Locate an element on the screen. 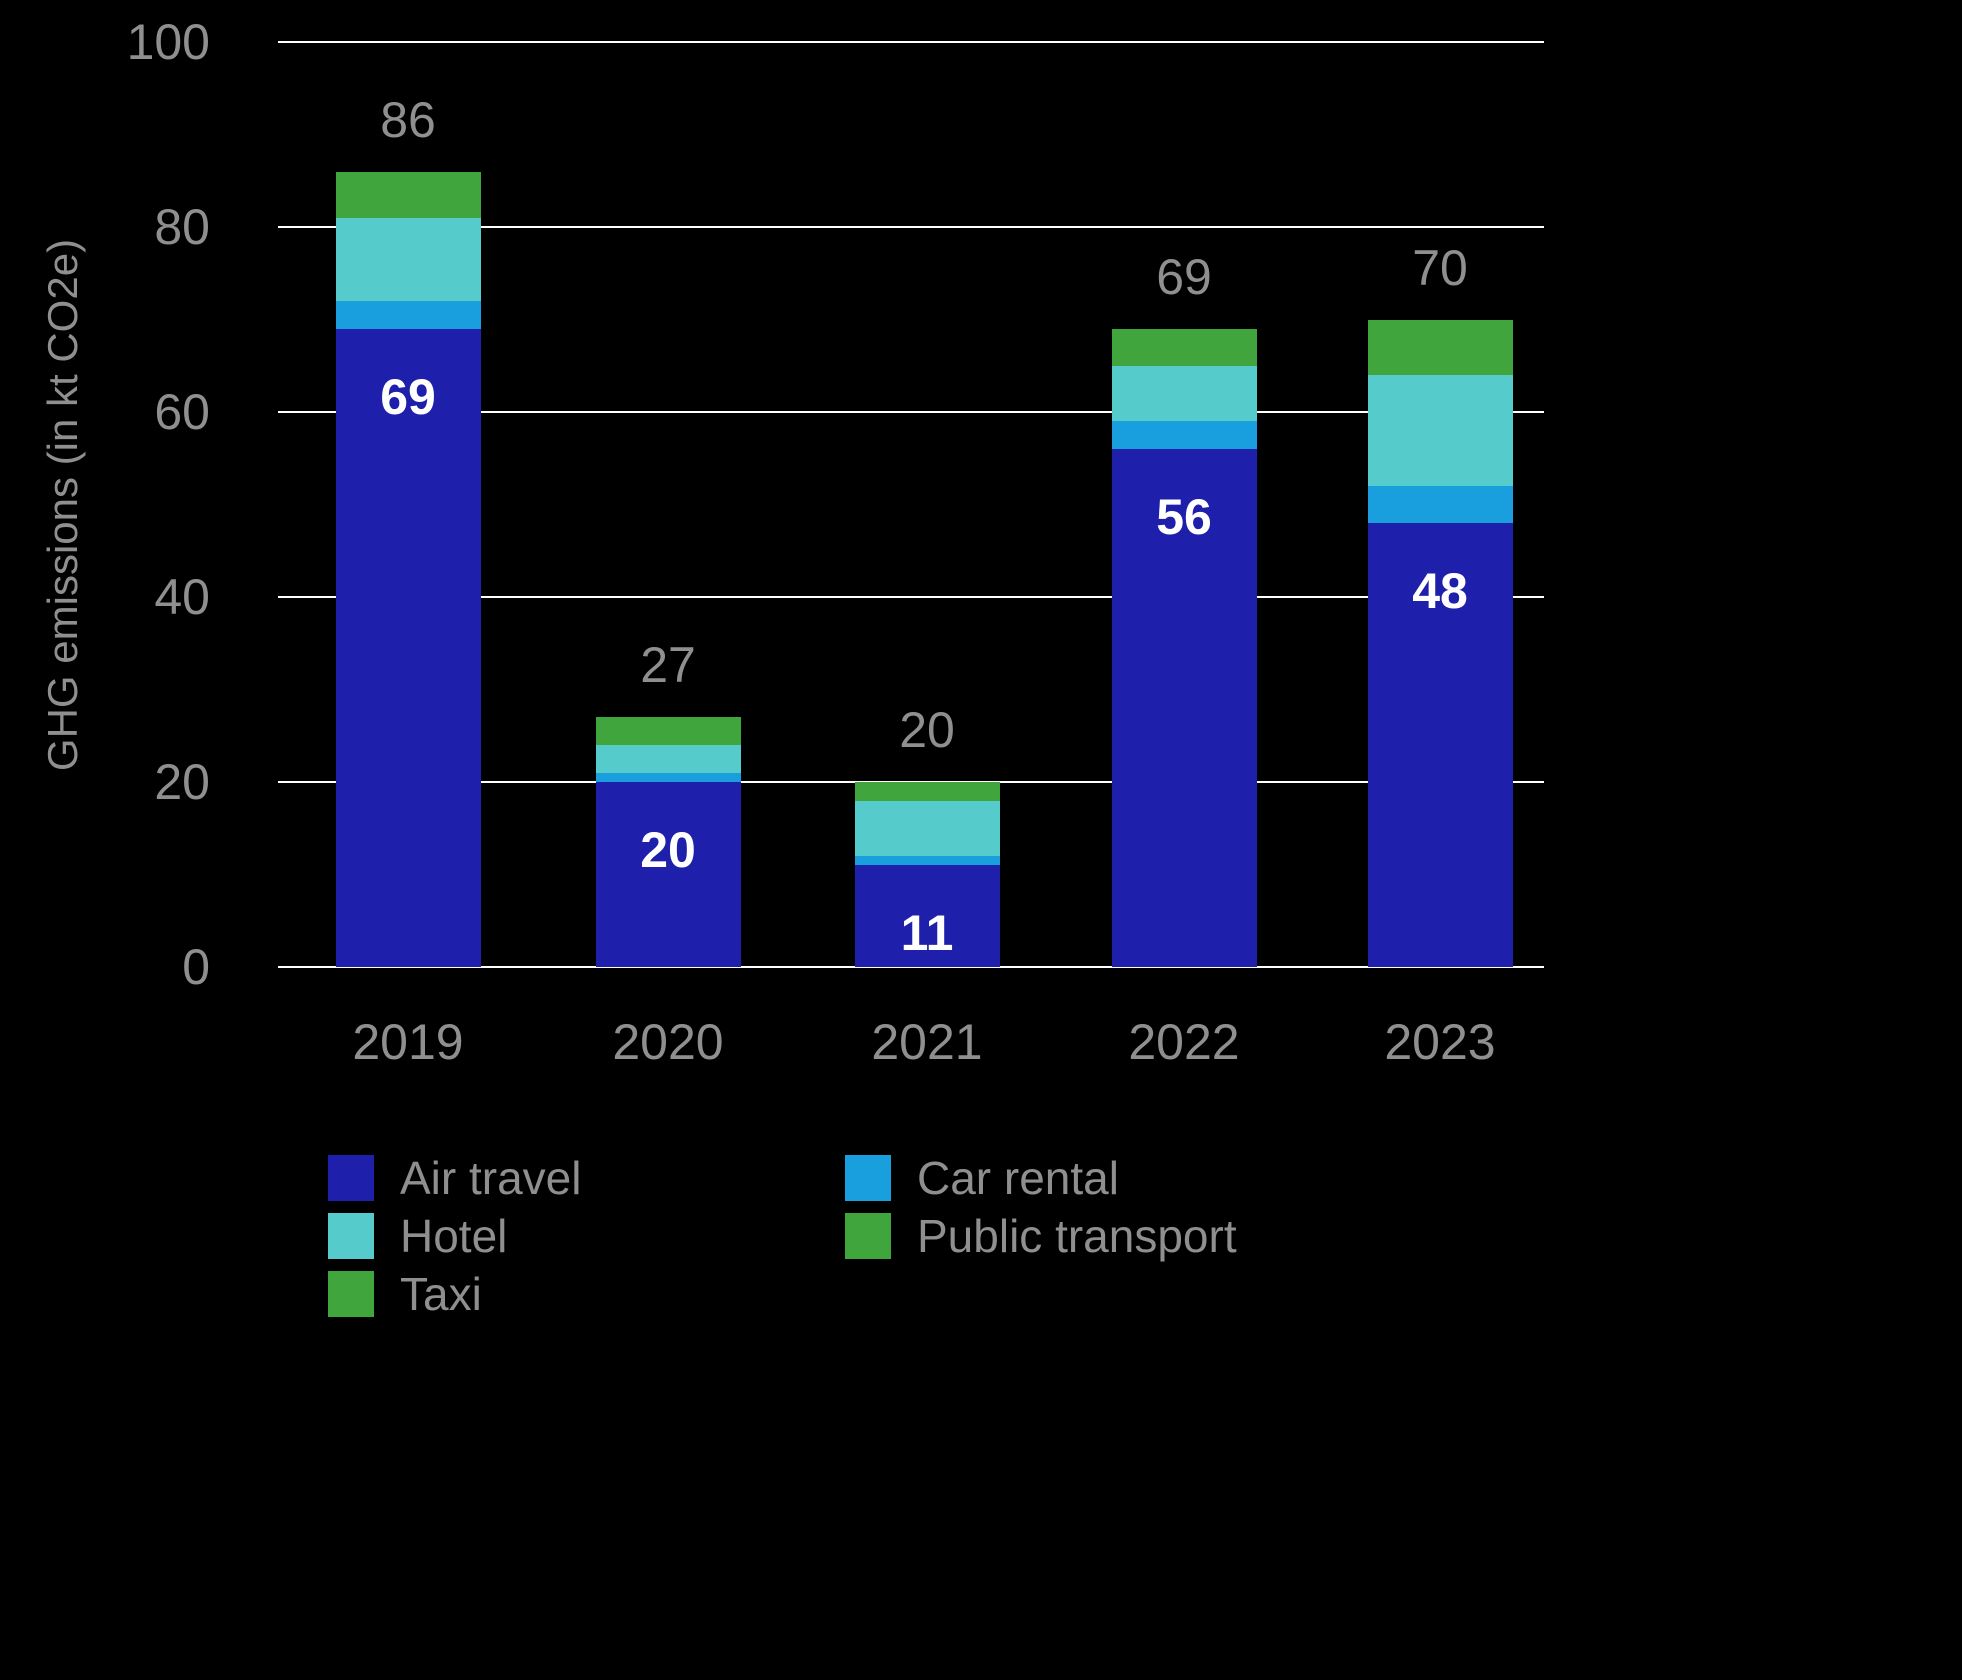 The width and height of the screenshot is (1962, 1680). segment-car-rental-2020 is located at coordinates (668, 777).